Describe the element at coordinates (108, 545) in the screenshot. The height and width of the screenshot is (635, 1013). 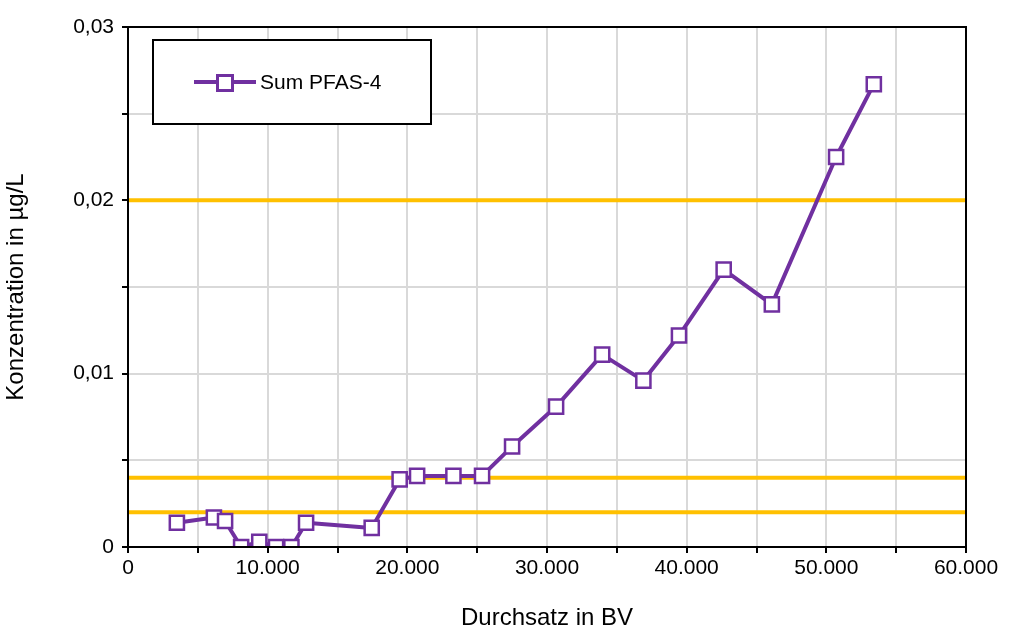
I see `y-tick-label: 0` at that location.